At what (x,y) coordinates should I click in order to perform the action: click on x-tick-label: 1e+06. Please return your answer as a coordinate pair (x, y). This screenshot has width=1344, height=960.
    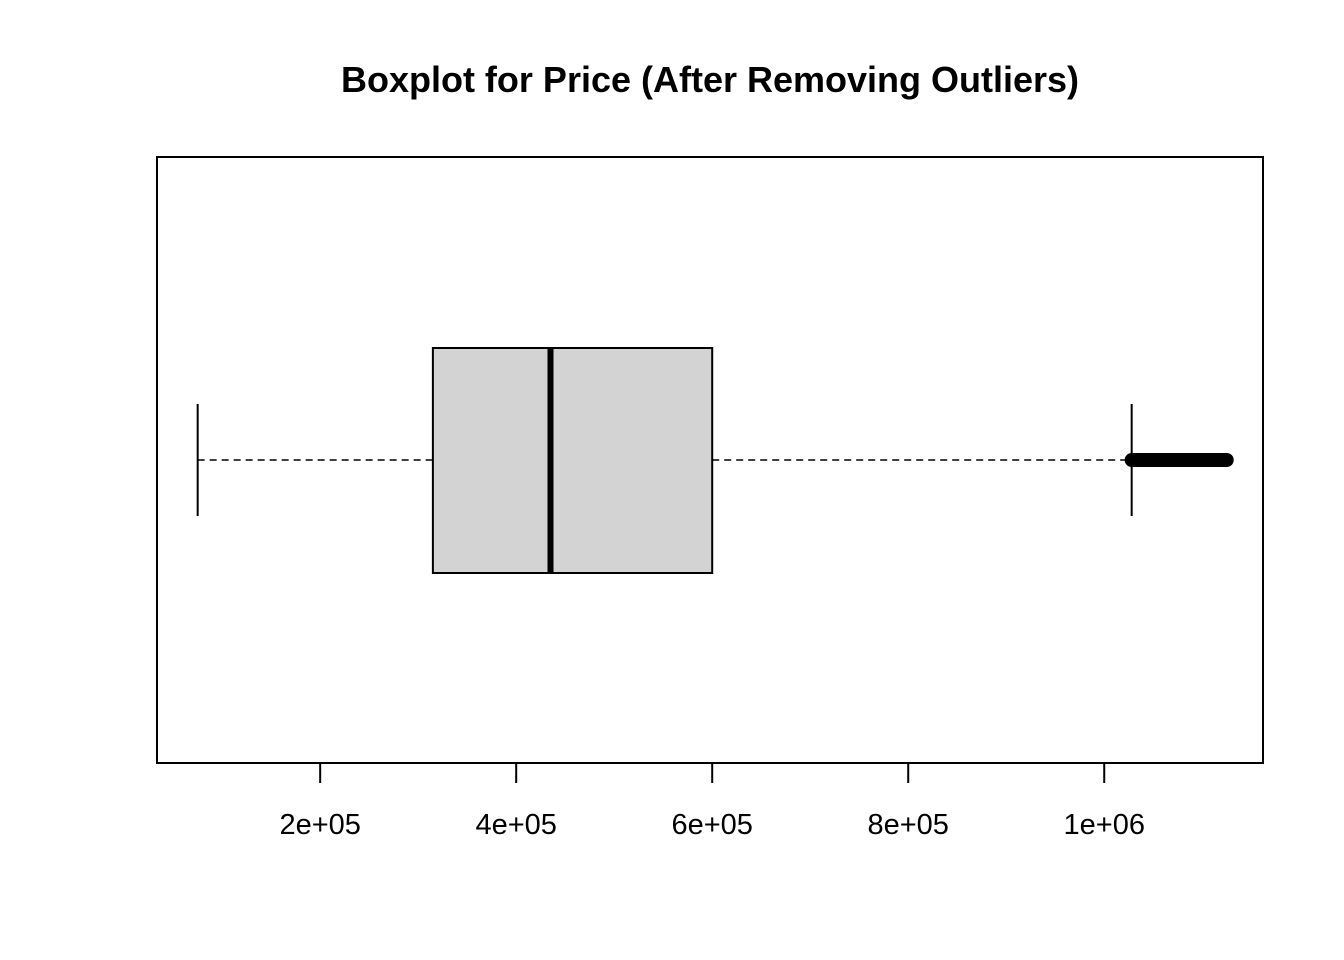
    Looking at the image, I should click on (1104, 825).